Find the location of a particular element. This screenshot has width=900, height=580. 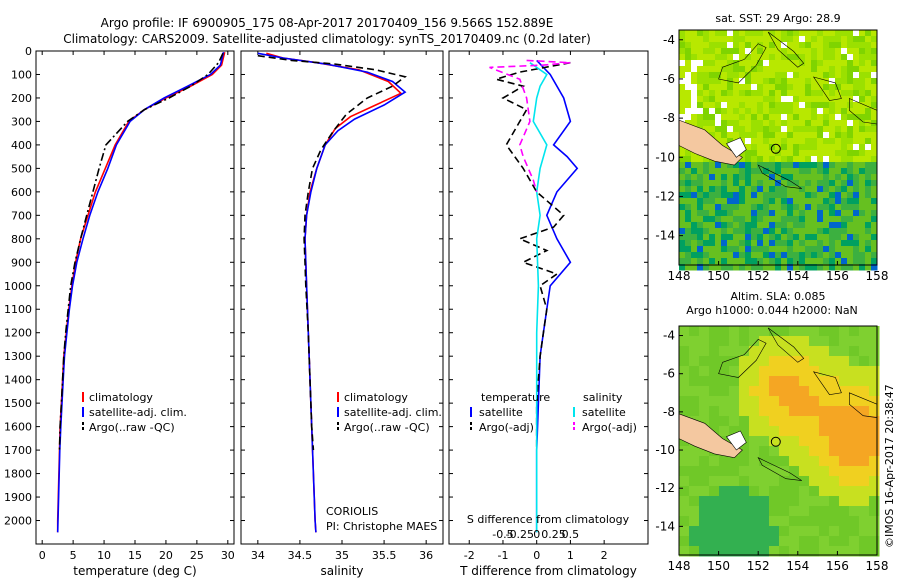

x-tick-label: 158 is located at coordinates (877, 276).